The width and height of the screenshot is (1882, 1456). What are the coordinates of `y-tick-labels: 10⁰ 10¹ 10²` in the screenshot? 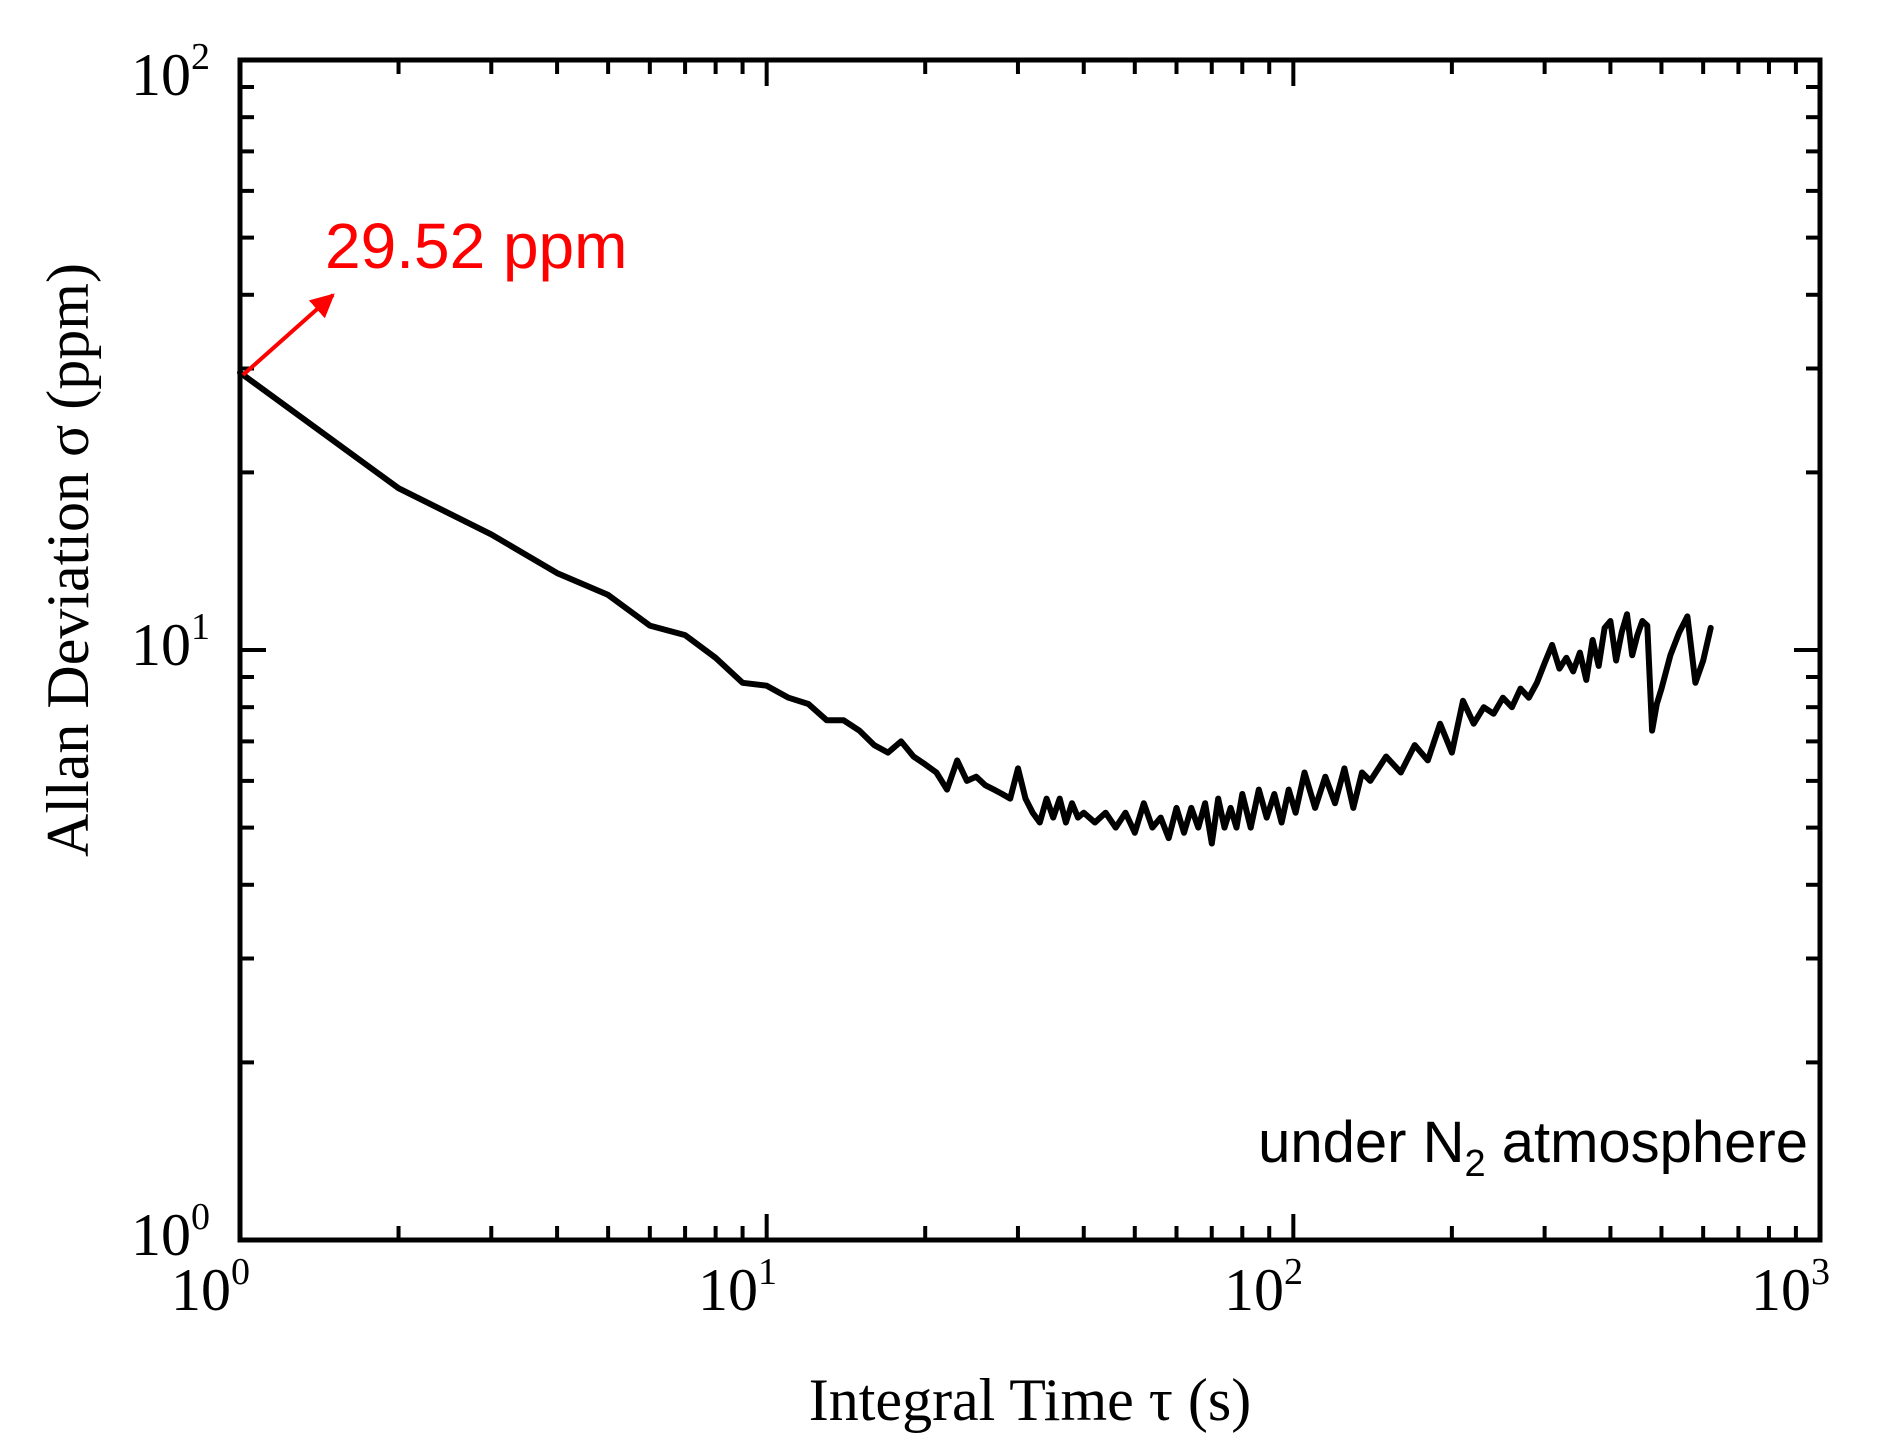 It's located at (170, 652).